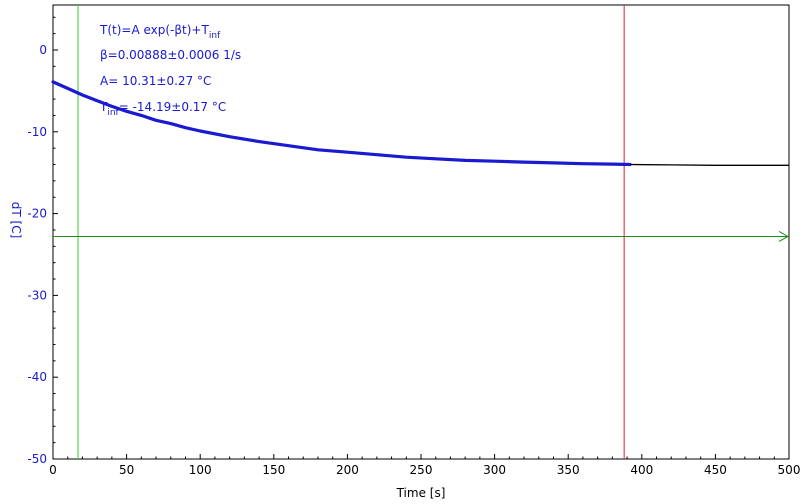  Describe the element at coordinates (421, 470) in the screenshot. I see `x-tick-label: 250` at that location.